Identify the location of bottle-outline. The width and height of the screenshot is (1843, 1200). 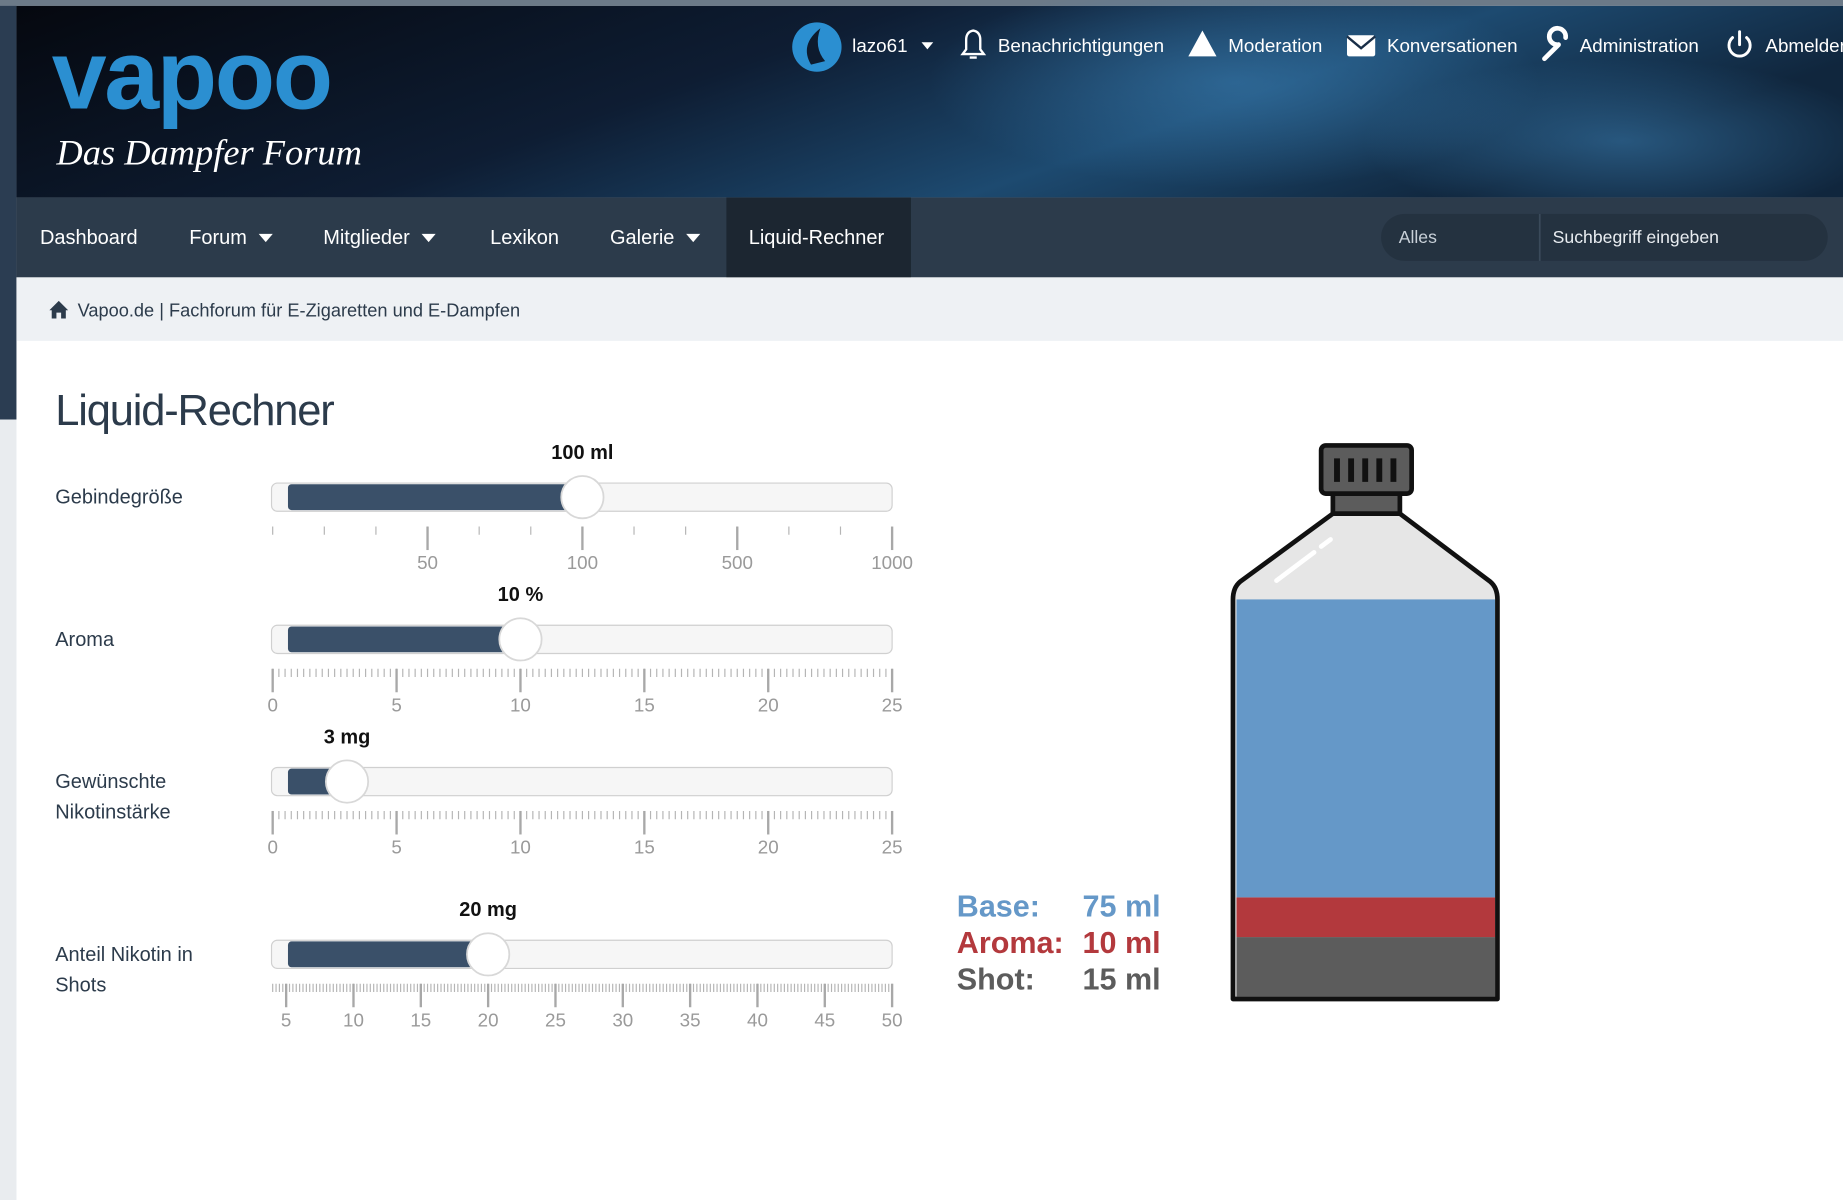
(1365, 756).